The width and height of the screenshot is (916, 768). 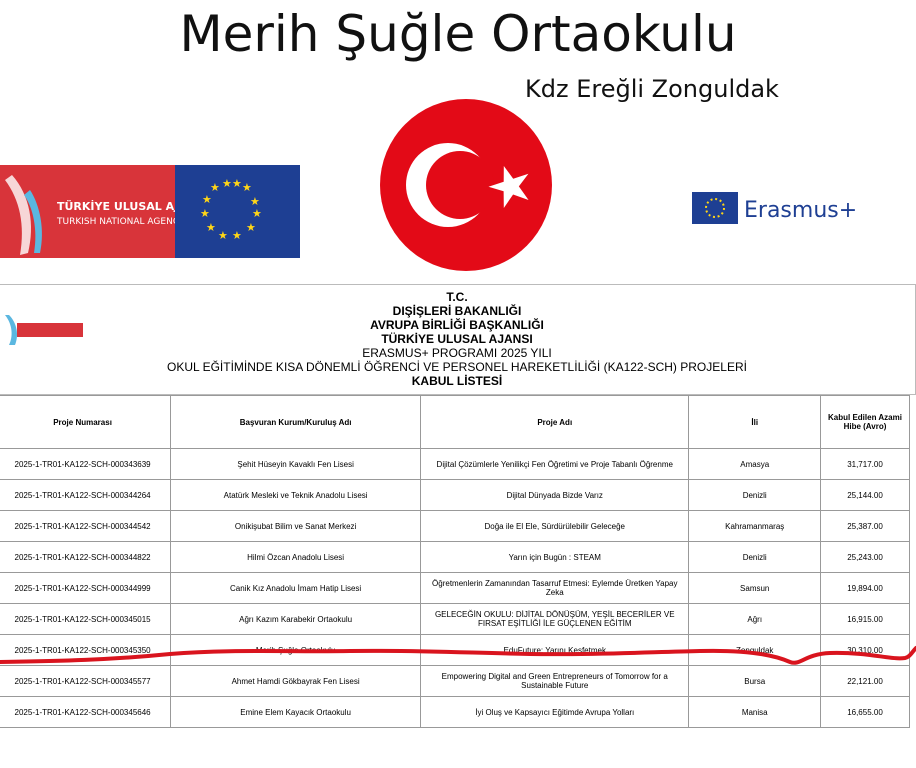 What do you see at coordinates (86, 495) in the screenshot?
I see `table-cell: 2025-1-TR01-KA122-SCH-000344264` at bounding box center [86, 495].